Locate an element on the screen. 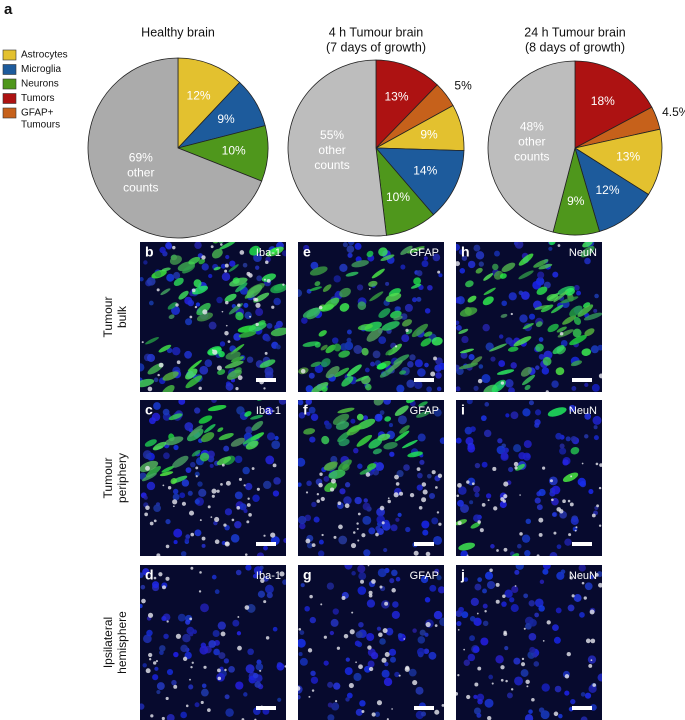 The width and height of the screenshot is (685, 720). stain-label: NeuN is located at coordinates (583, 253).